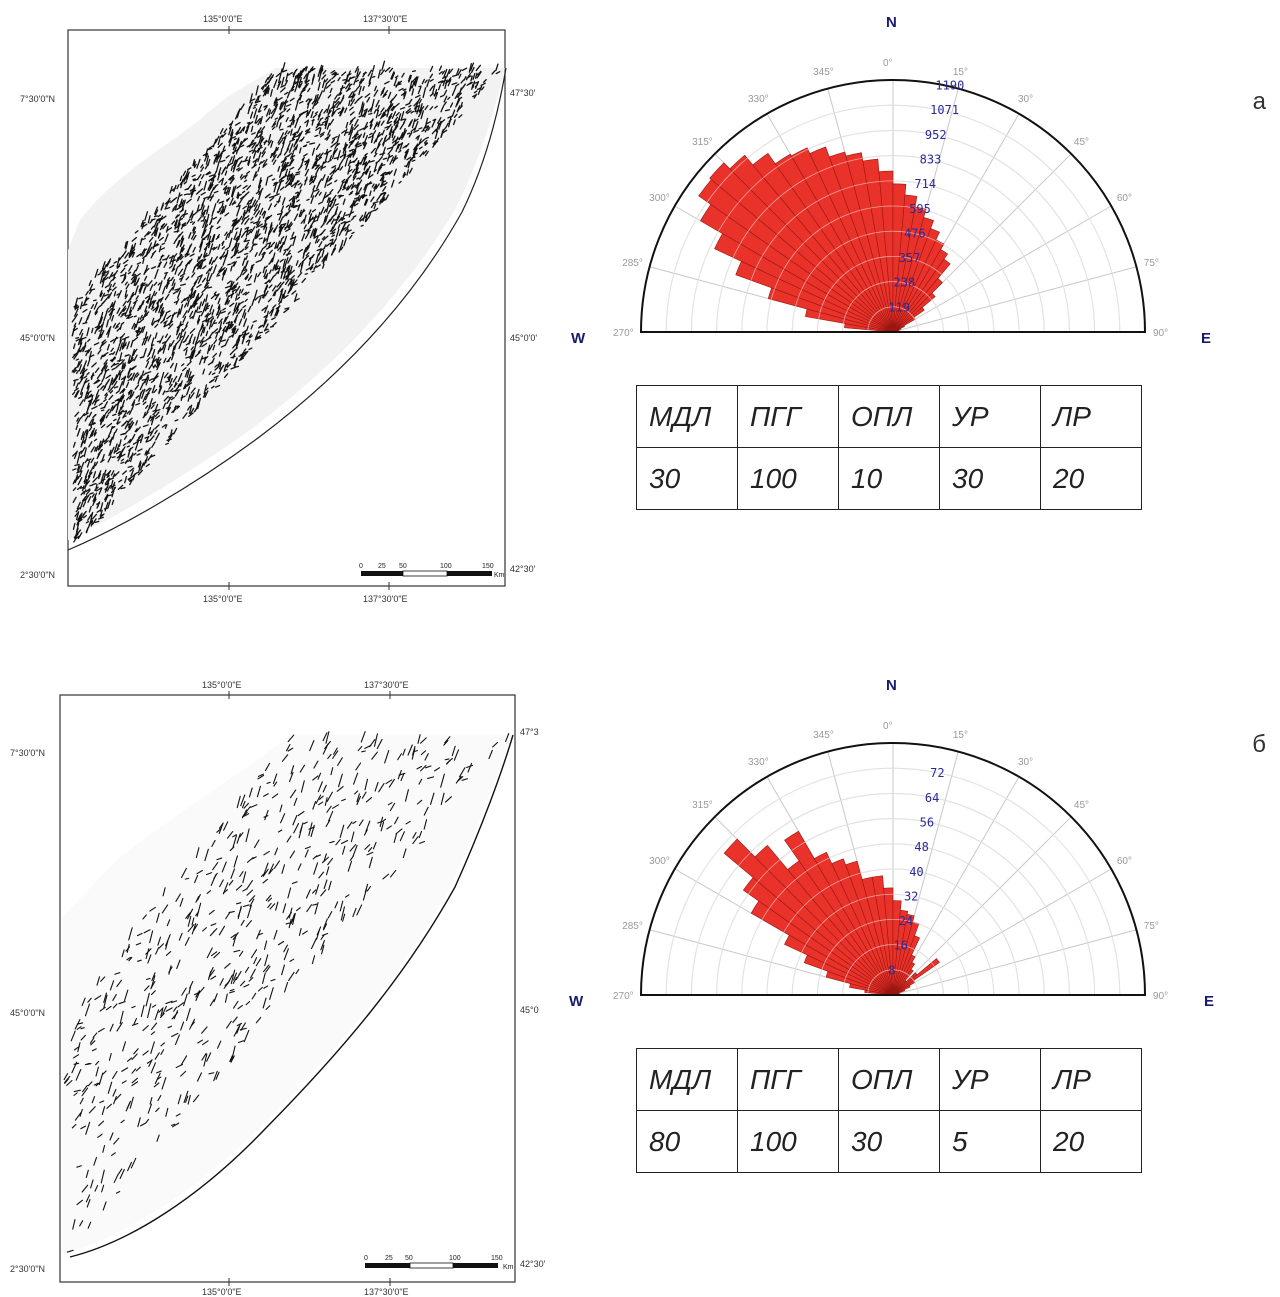 This screenshot has width=1280, height=1297. What do you see at coordinates (937, 773) in the screenshot?
I see `ring-label: 72` at bounding box center [937, 773].